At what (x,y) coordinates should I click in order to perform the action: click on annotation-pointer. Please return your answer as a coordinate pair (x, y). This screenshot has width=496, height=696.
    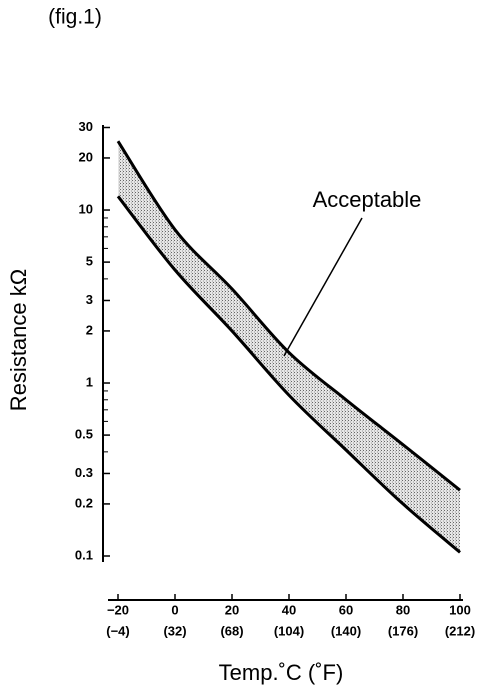
    Looking at the image, I should click on (323, 287).